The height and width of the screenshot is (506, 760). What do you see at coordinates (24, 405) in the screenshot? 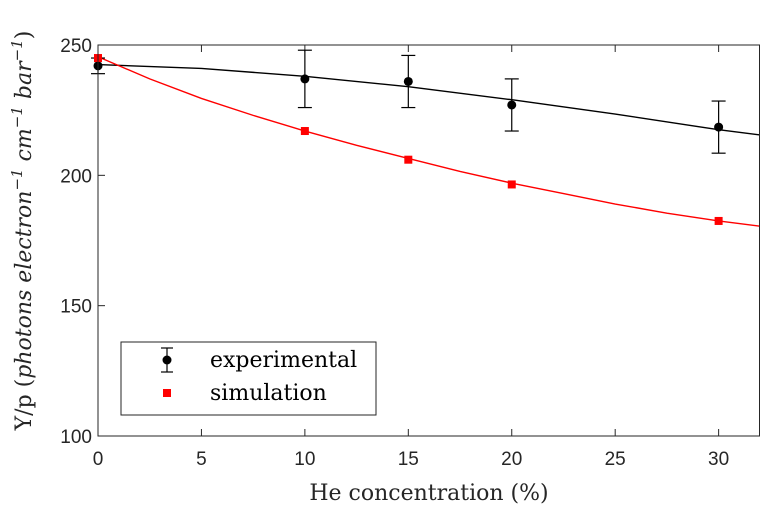
I see `y-label-part: Y/p (` at bounding box center [24, 405].